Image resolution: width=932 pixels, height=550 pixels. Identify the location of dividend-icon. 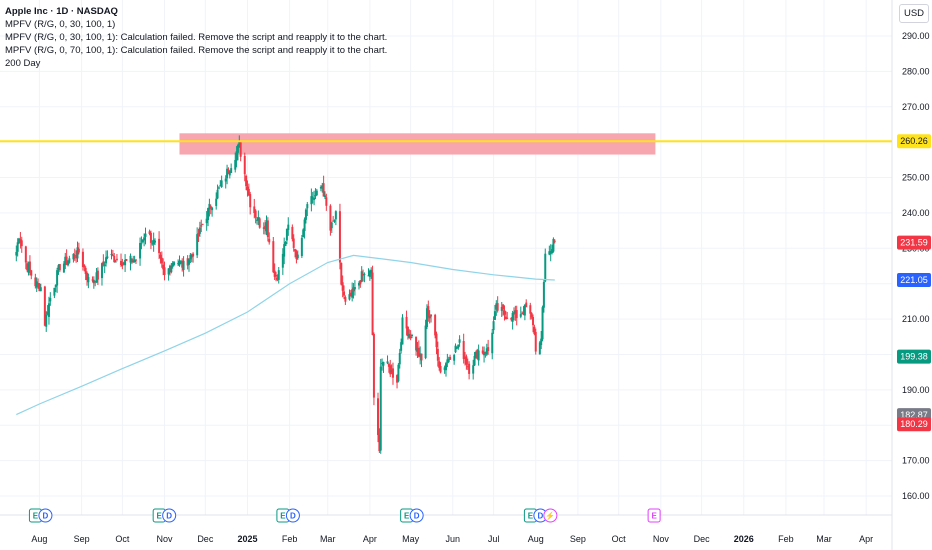
(416, 515).